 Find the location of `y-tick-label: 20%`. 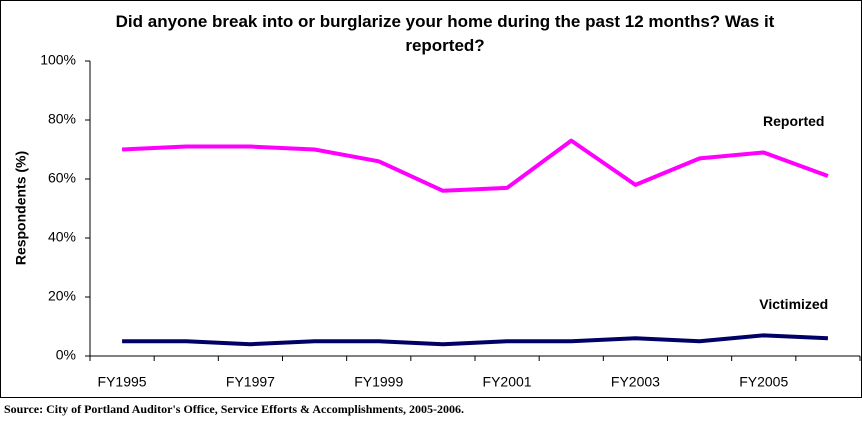

y-tick-label: 20% is located at coordinates (62, 296).